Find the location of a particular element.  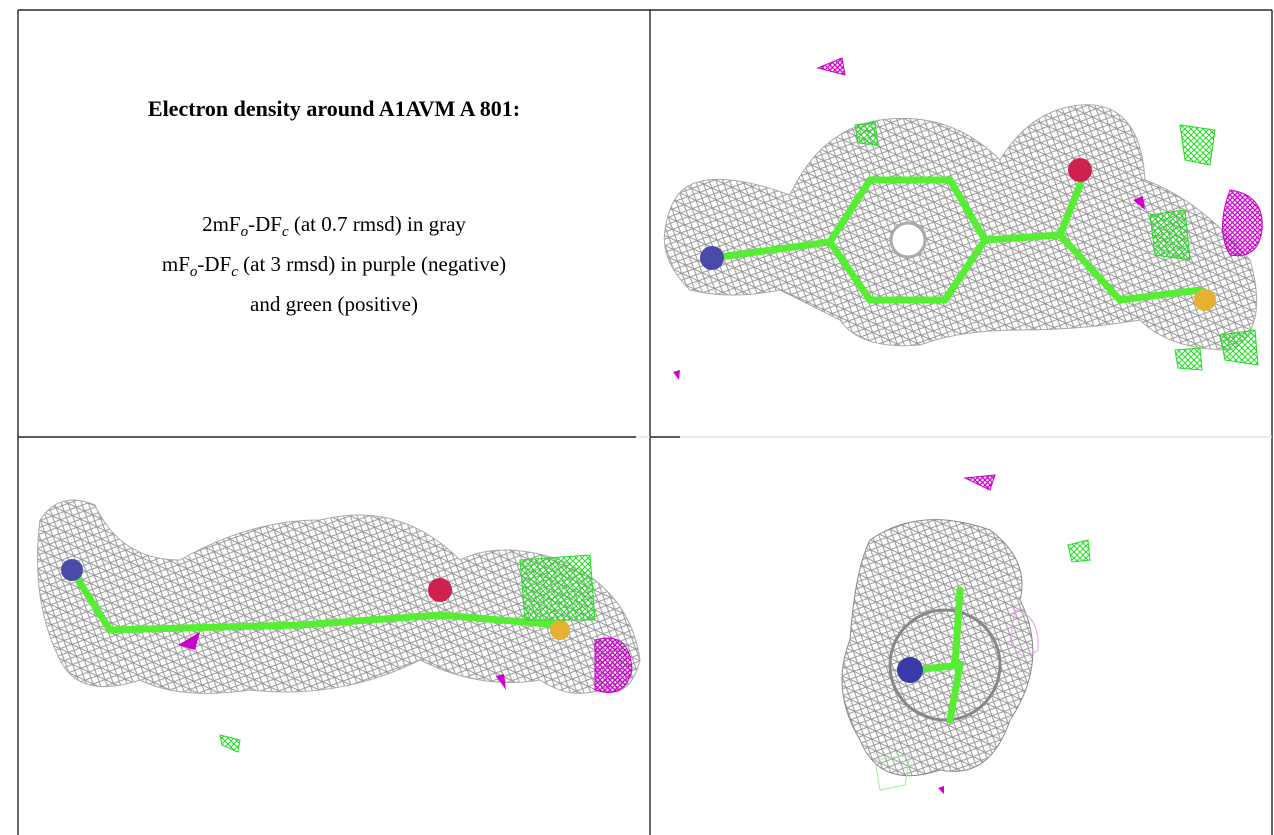

legend-line: and green (positive) is located at coordinates (334, 304).